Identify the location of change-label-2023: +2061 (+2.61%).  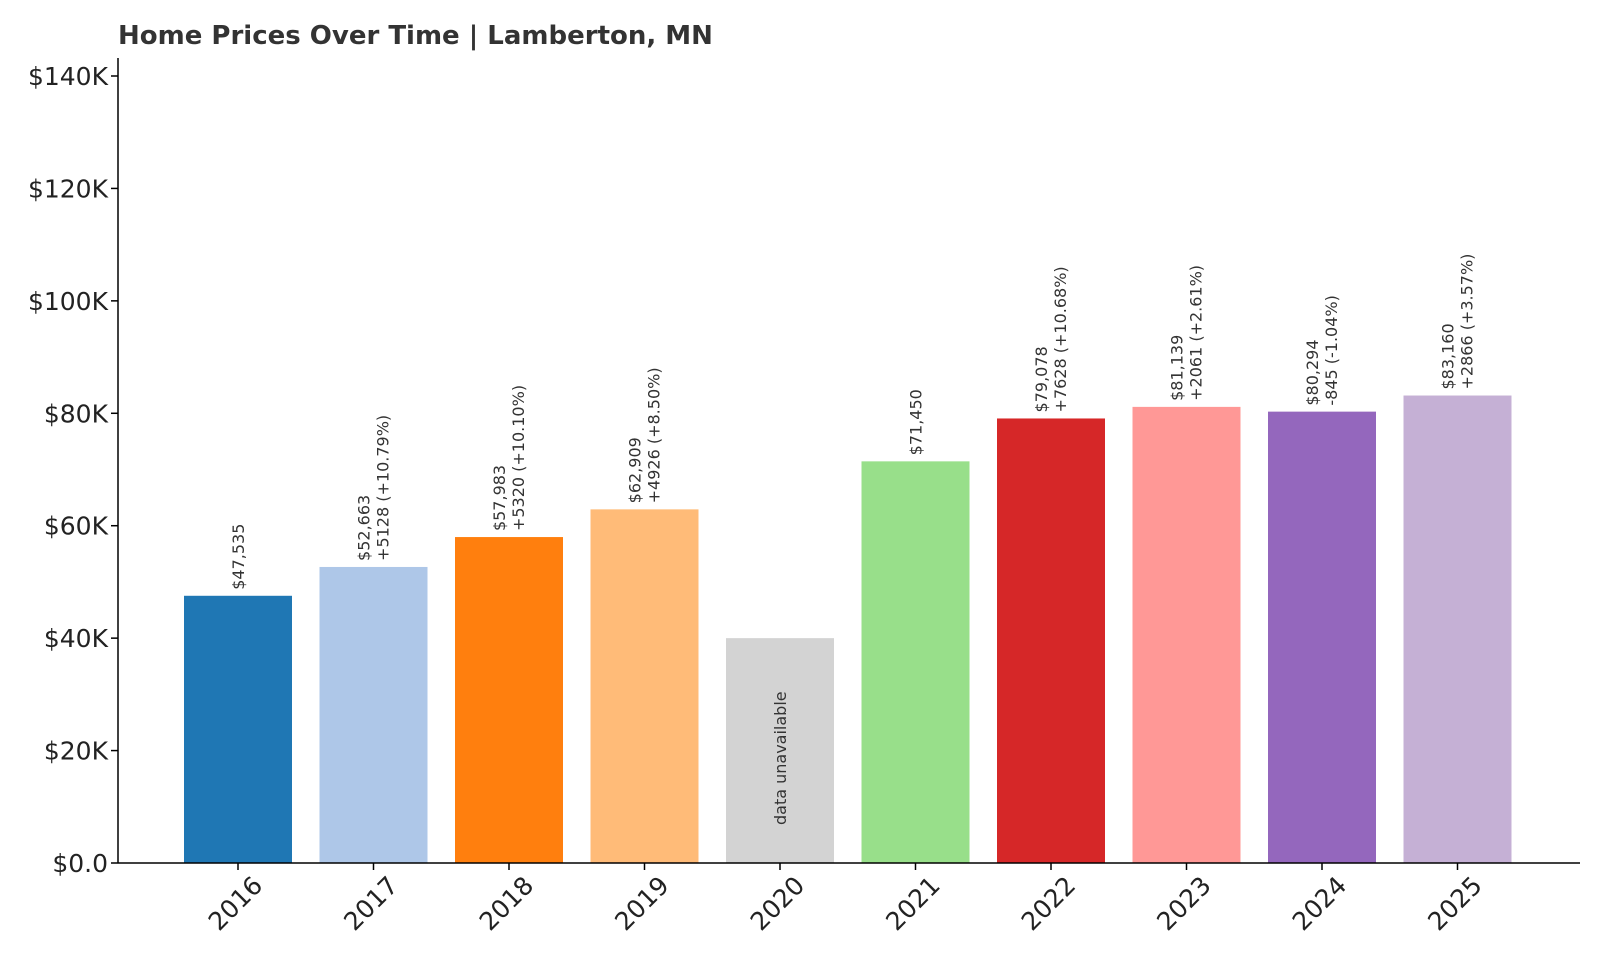
(1196, 333).